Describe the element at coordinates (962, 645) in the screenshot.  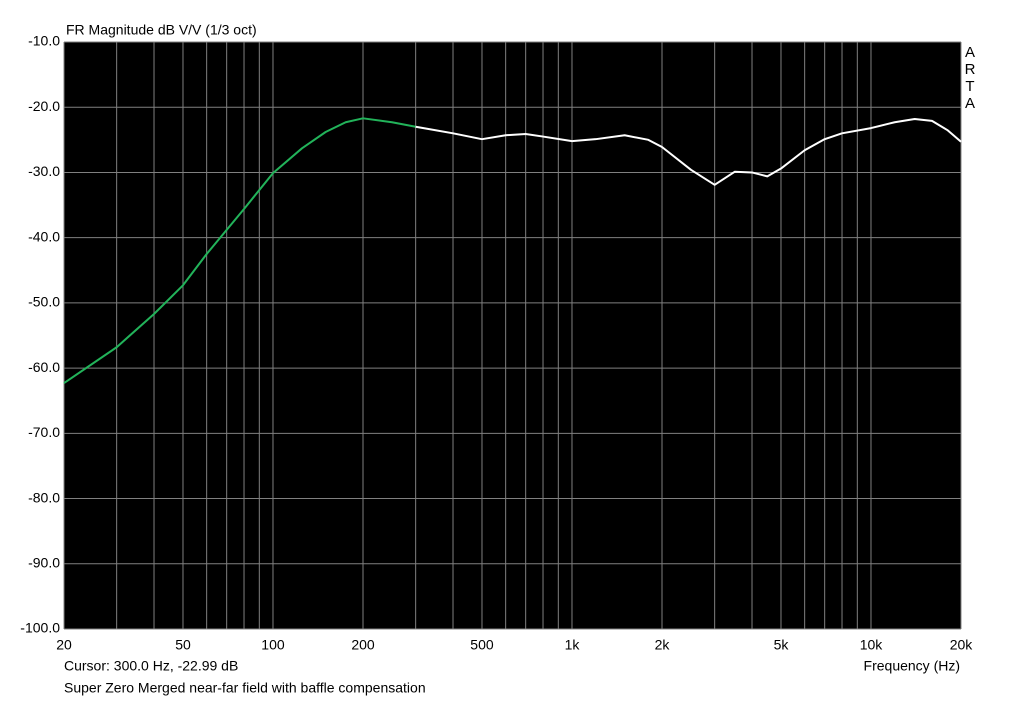
I see `x-tick-label: 20k` at that location.